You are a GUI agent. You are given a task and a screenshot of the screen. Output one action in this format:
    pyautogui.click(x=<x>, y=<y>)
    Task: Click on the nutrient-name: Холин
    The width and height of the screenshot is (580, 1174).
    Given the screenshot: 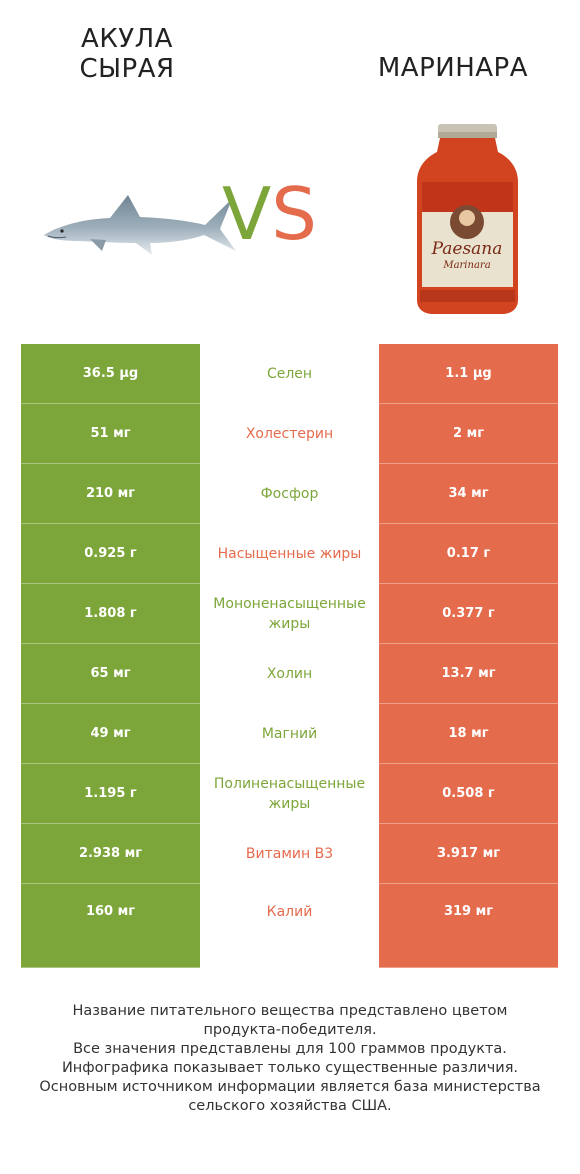 What is the action you would take?
    pyautogui.click(x=289, y=674)
    